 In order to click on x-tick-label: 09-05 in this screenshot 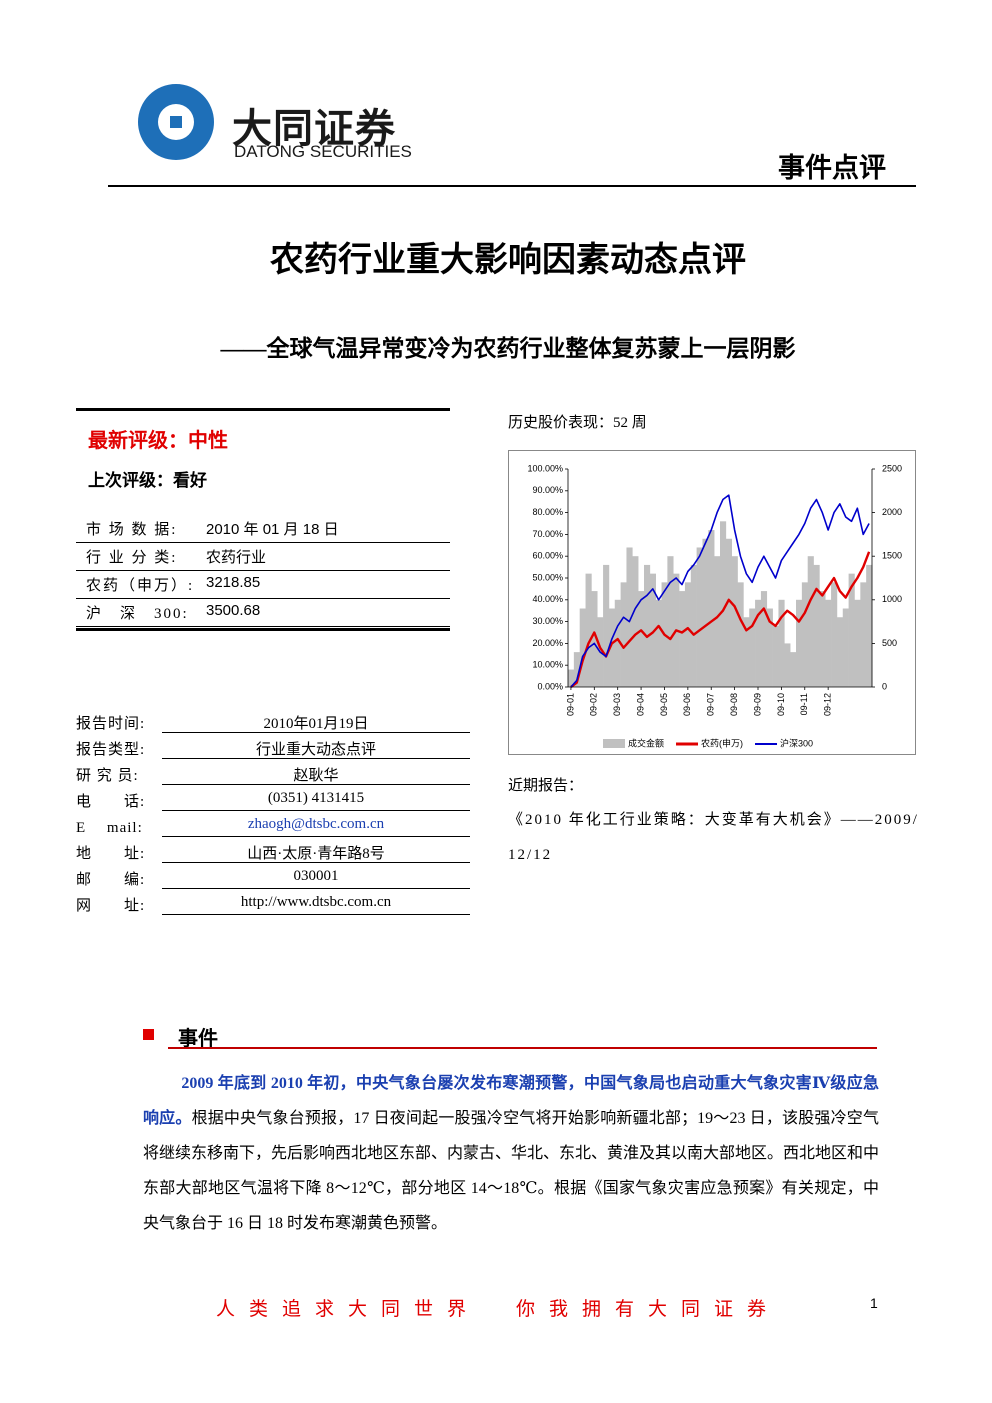, I will do `click(664, 704)`.